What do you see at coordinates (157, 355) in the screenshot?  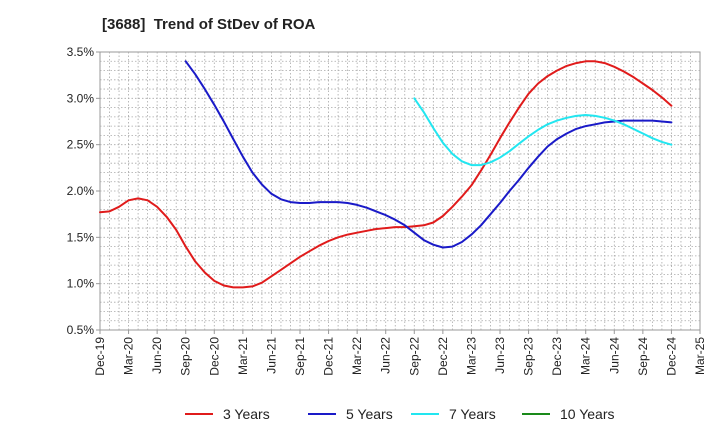 I see `x-tick-label: Jun-20` at bounding box center [157, 355].